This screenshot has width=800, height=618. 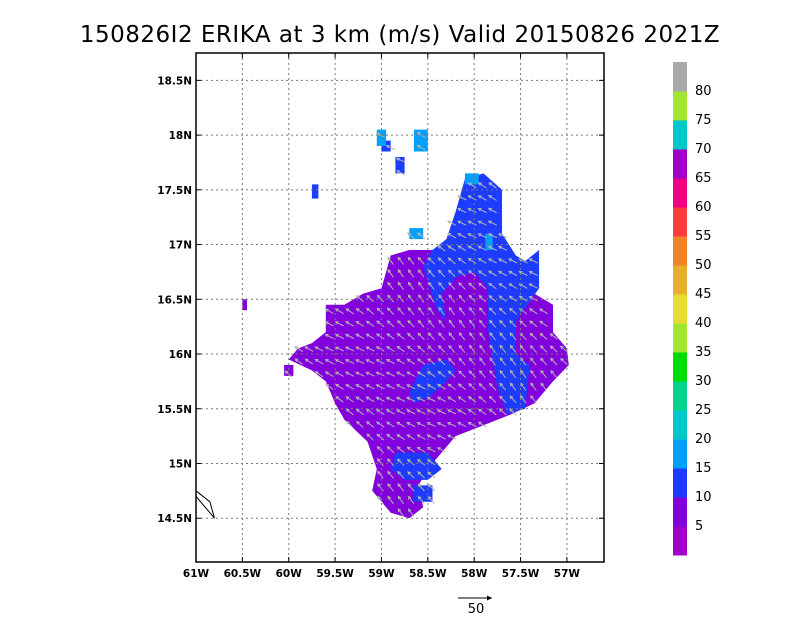 I want to click on x-tick-label: 60W, so click(x=289, y=574).